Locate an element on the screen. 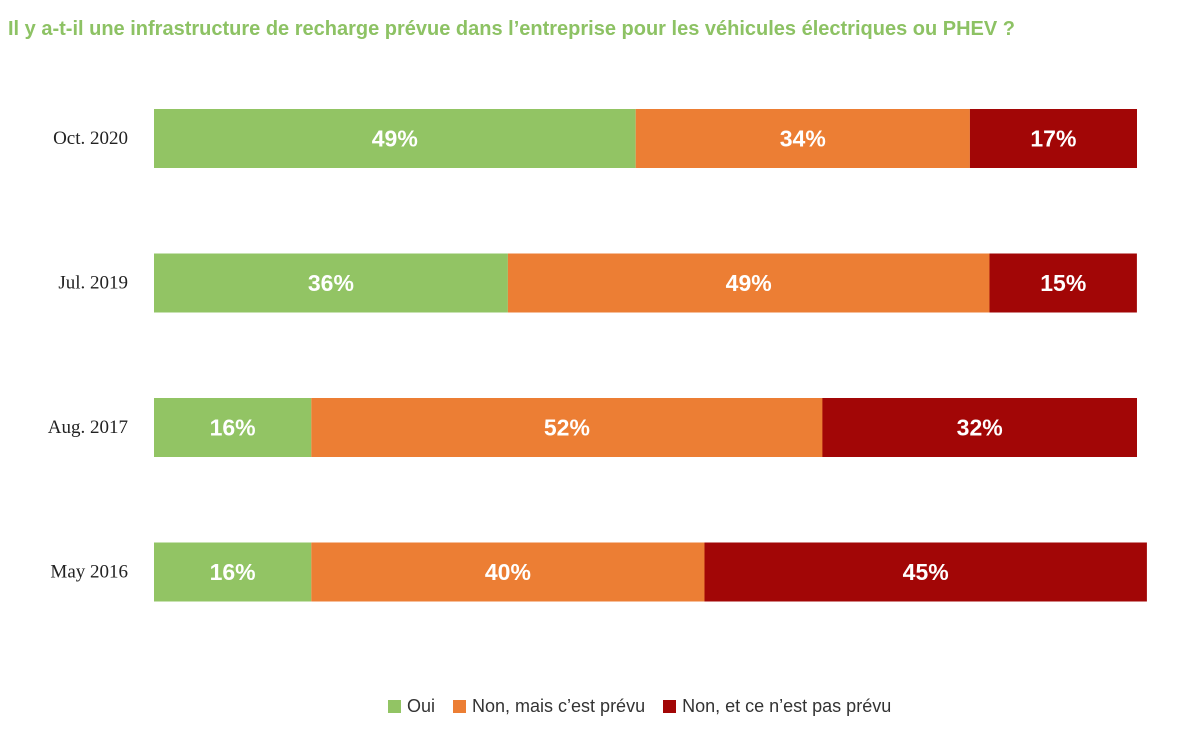  legend-item-non-pas-prevu: Non, et ce n’est pas prévu is located at coordinates (777, 706).